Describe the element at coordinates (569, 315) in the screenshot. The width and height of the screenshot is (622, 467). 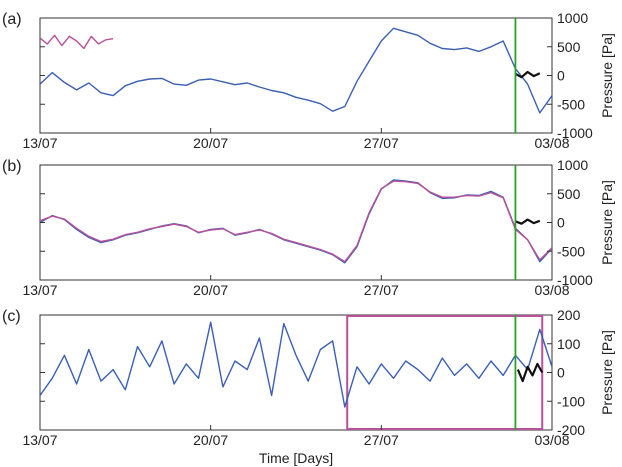
I see `y-tick-label: 200` at that location.